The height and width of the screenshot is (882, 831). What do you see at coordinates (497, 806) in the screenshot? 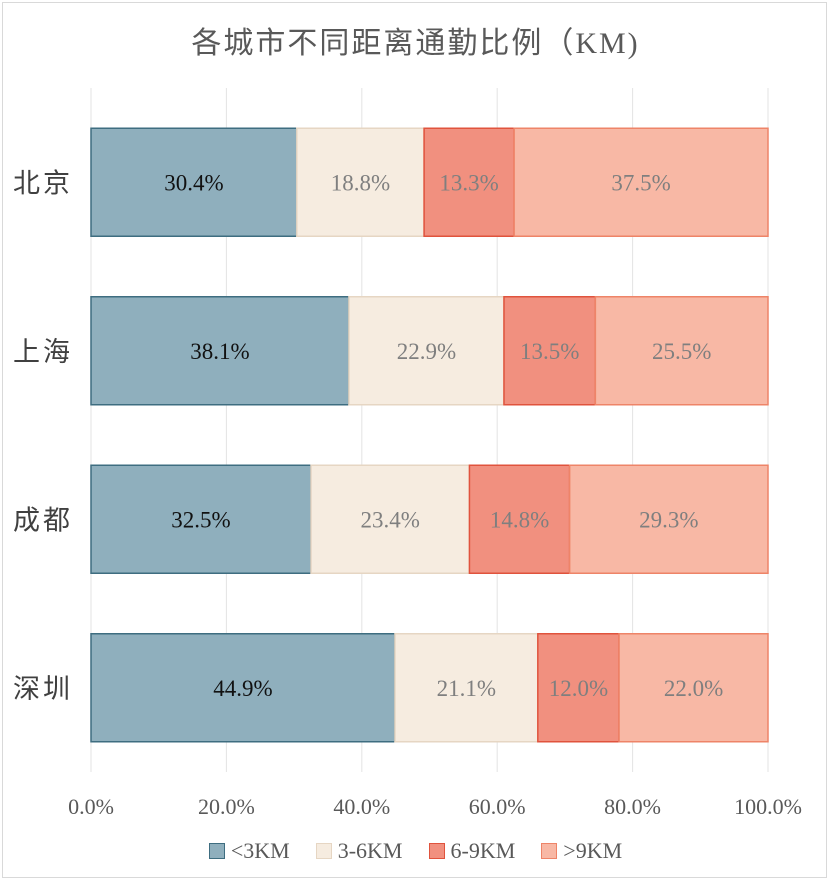
I see `x-tick-label: 60.0%` at bounding box center [497, 806].